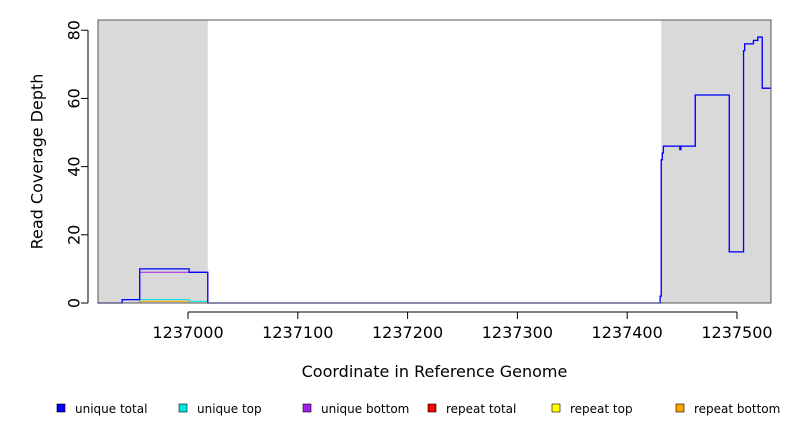 This screenshot has height=432, width=792. Describe the element at coordinates (737, 409) in the screenshot. I see `legend-label: repeat bottom` at that location.